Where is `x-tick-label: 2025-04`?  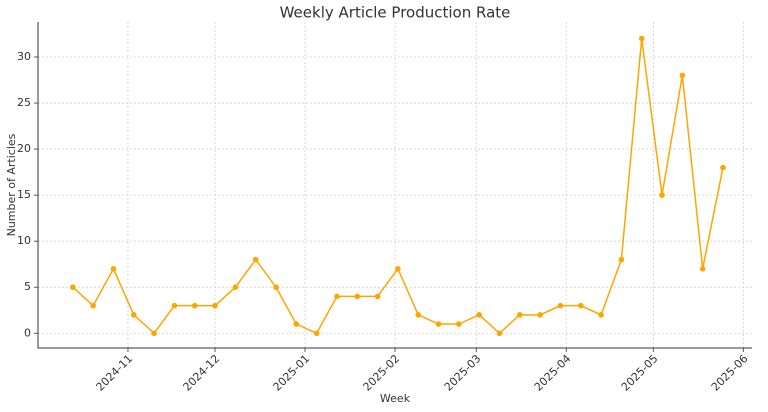 x-tick-label: 2025-04 is located at coordinates (553, 373).